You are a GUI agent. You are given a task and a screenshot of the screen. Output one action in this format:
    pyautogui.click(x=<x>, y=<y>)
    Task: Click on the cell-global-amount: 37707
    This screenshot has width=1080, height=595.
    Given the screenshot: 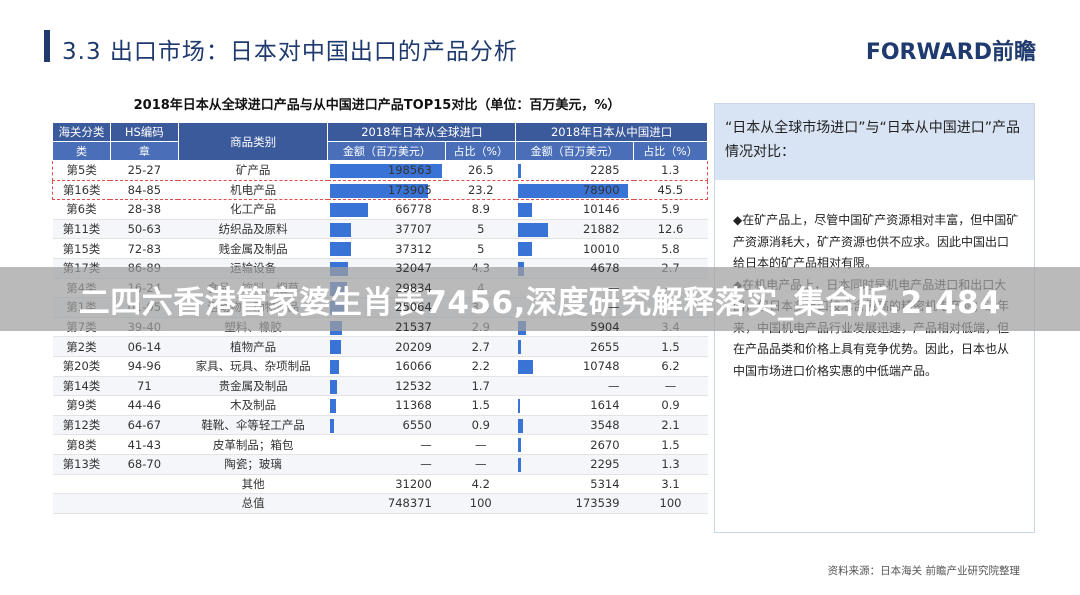 What is the action you would take?
    pyautogui.click(x=386, y=229)
    